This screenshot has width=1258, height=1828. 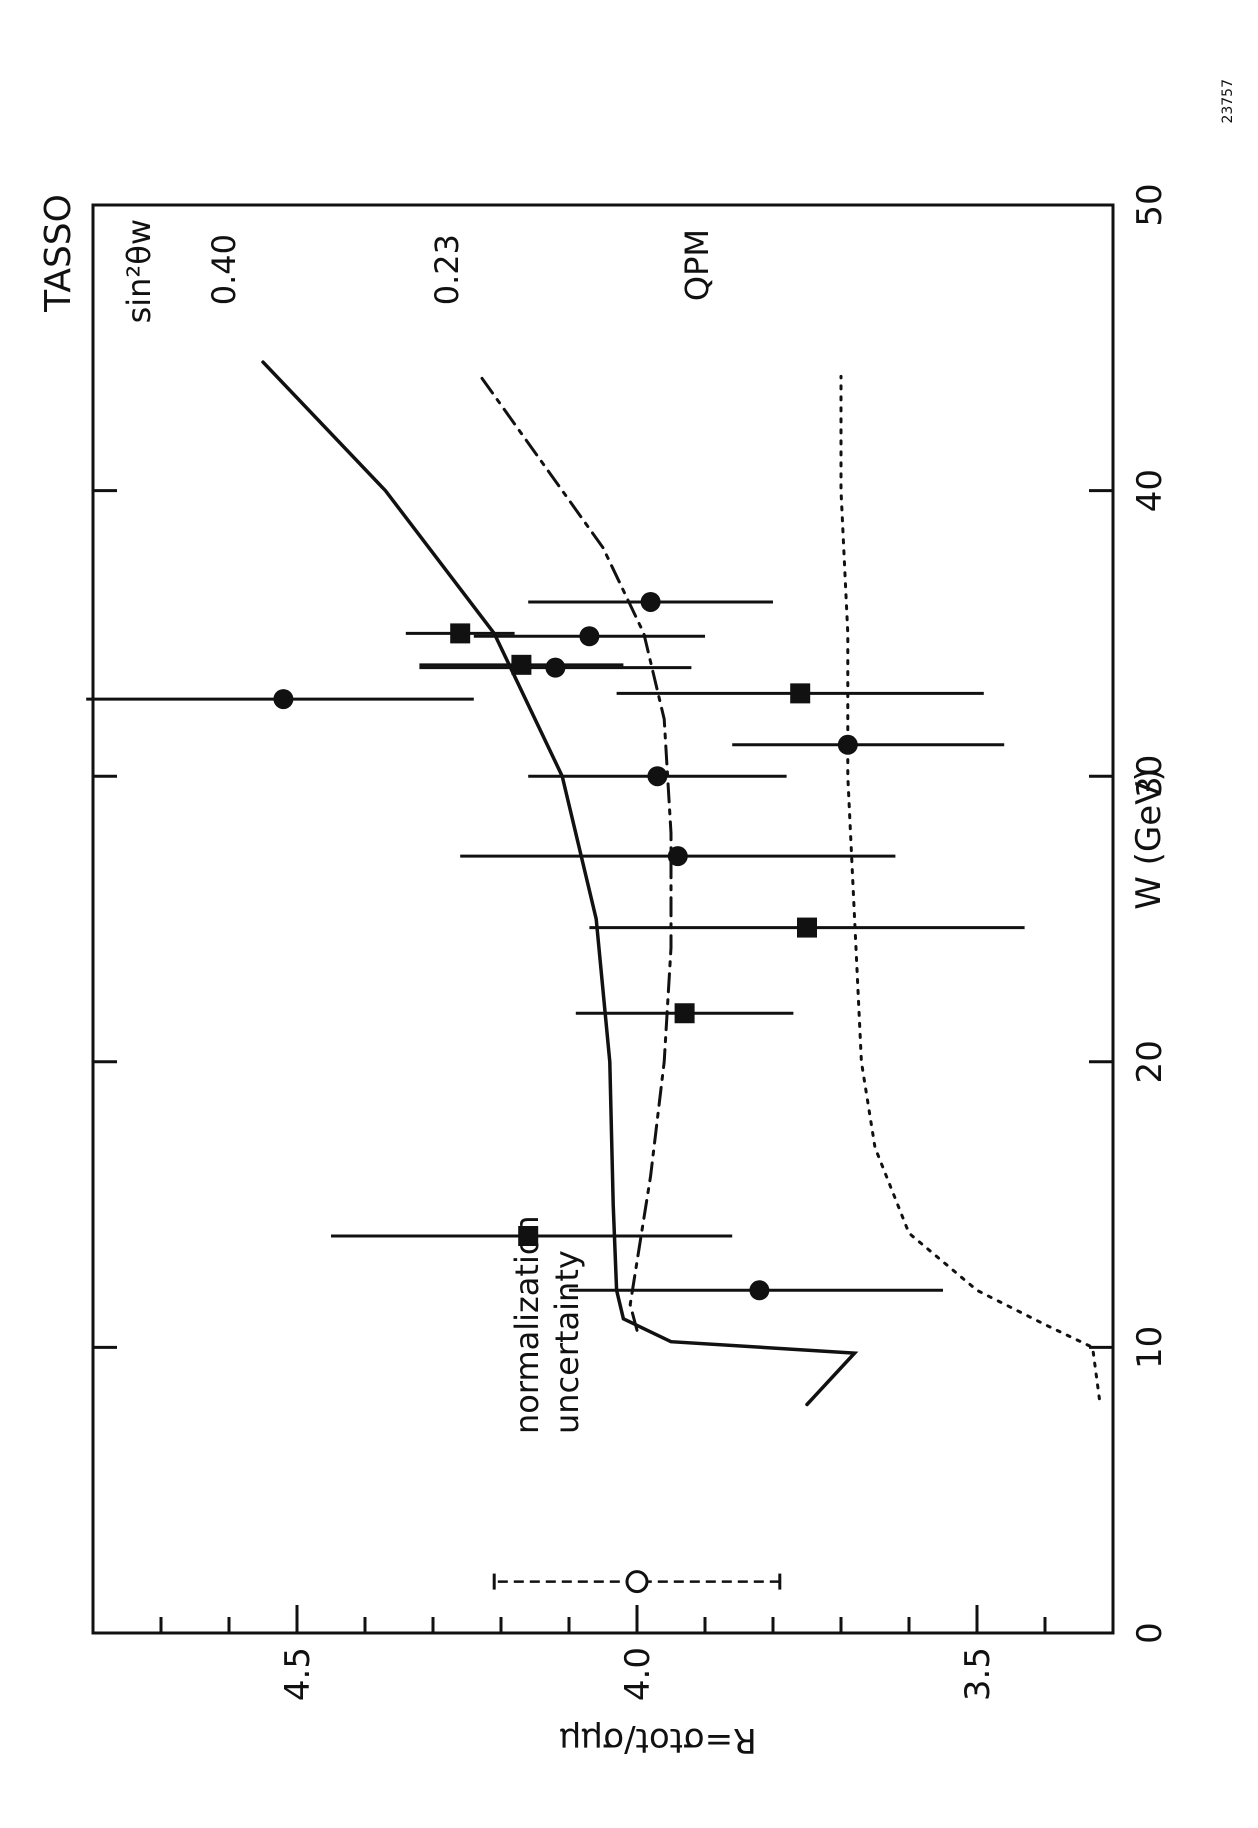 What do you see at coordinates (1150, 776) in the screenshot?
I see `x-tick-label: 30` at bounding box center [1150, 776].